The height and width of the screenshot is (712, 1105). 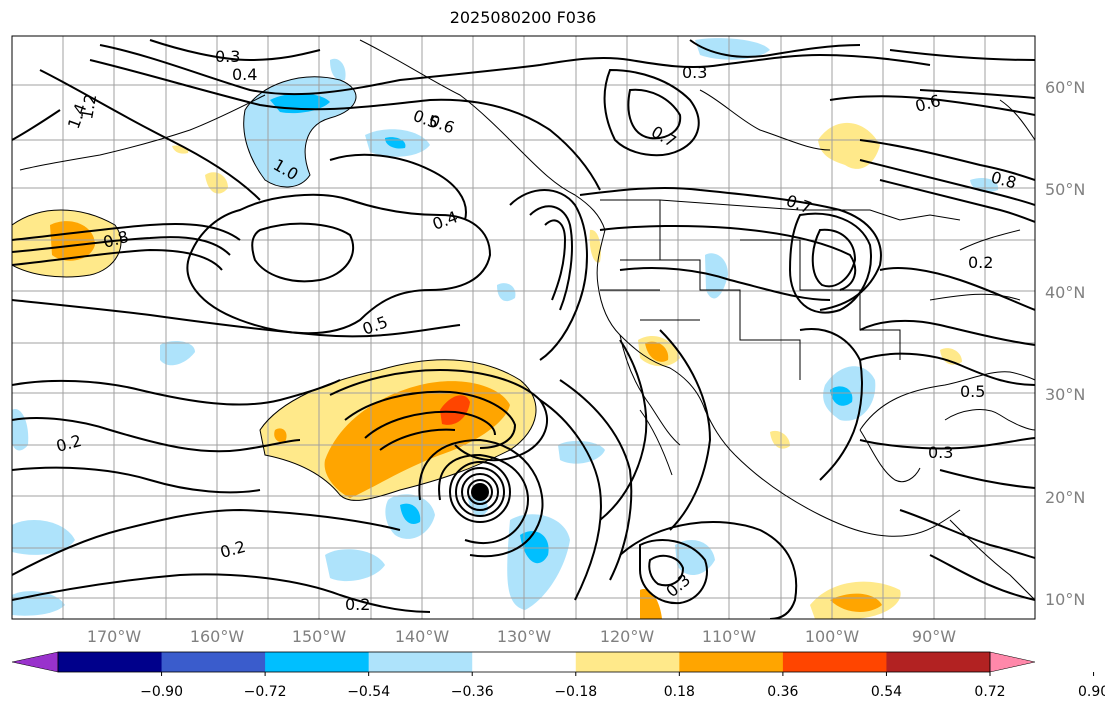 I want to click on lon-label: 150°W, so click(x=319, y=636).